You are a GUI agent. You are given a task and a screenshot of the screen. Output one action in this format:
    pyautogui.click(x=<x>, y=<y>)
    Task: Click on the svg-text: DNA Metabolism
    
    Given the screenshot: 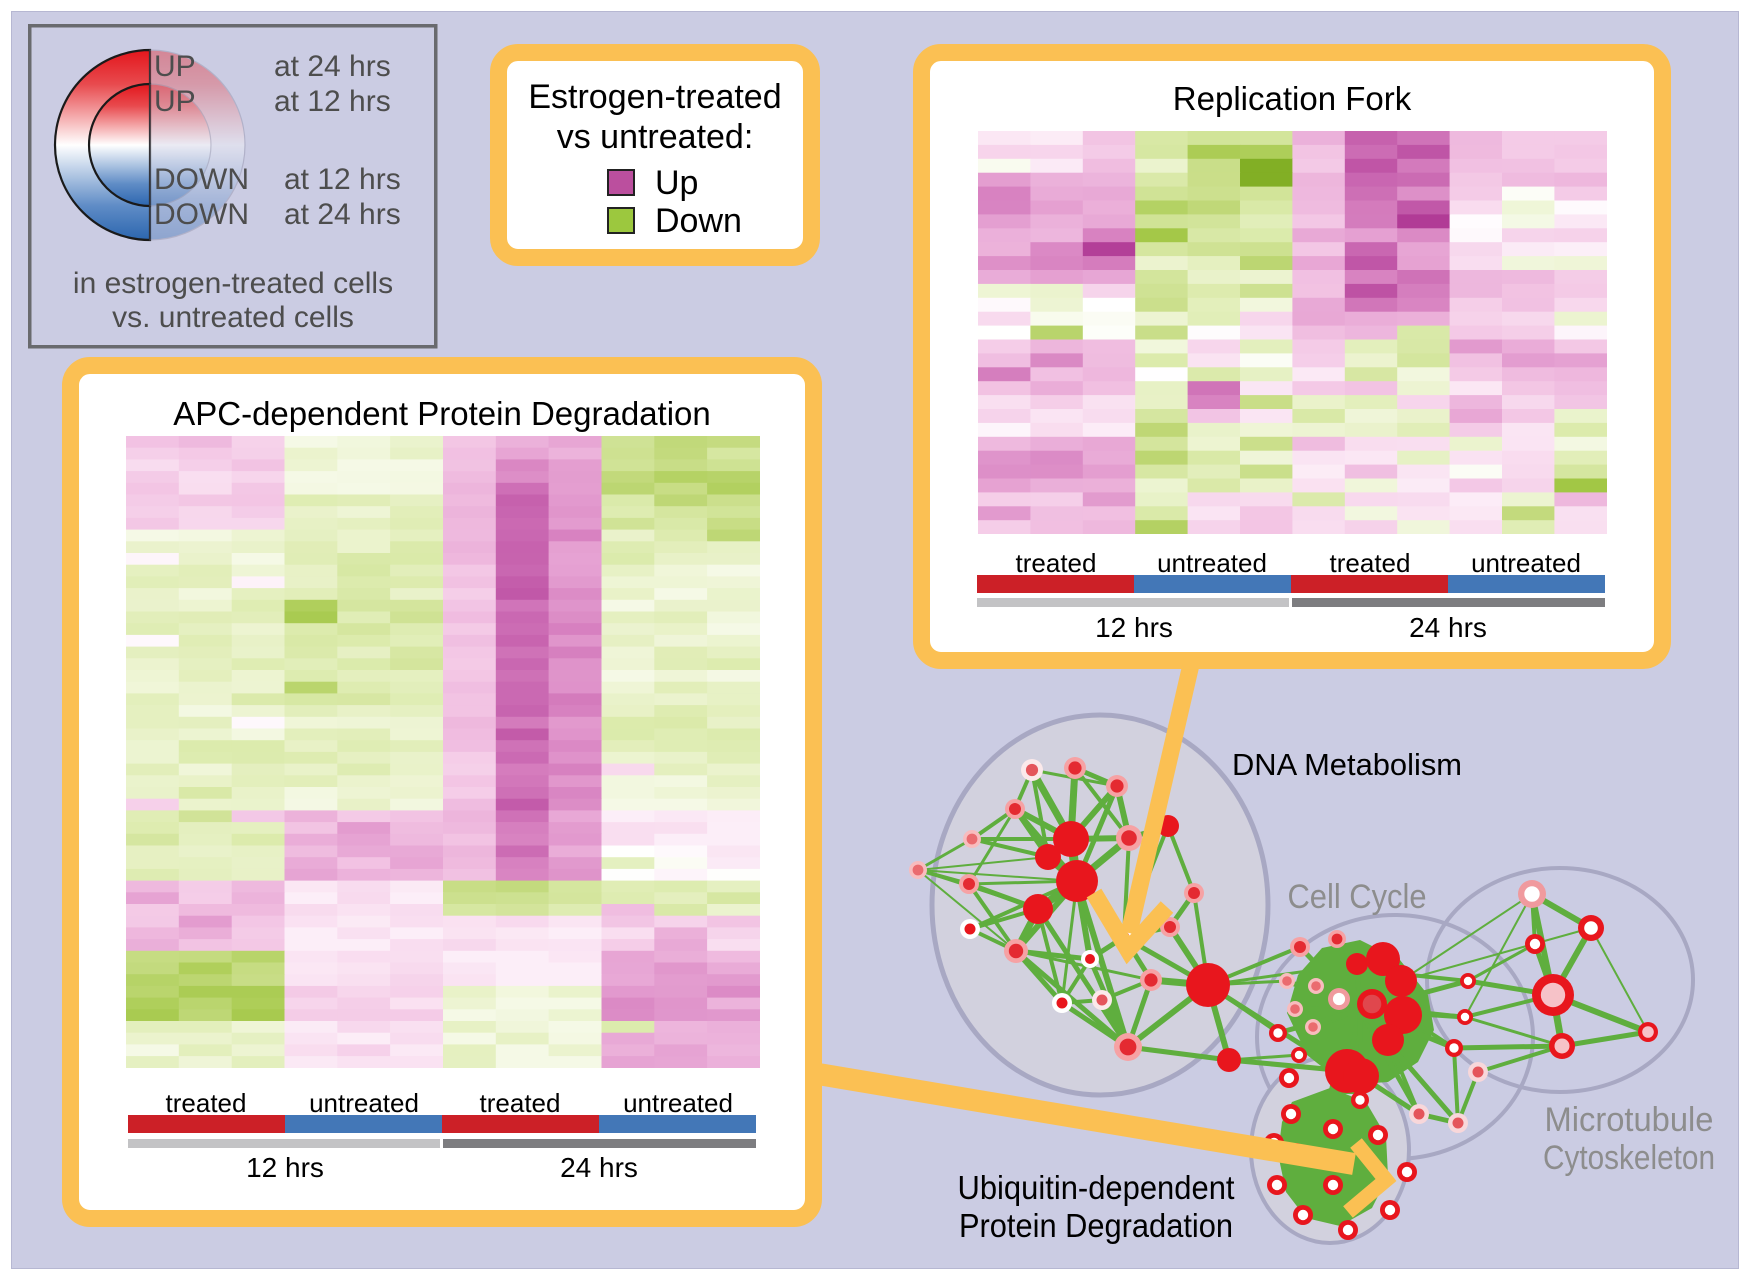 What is the action you would take?
    pyautogui.click(x=1347, y=764)
    